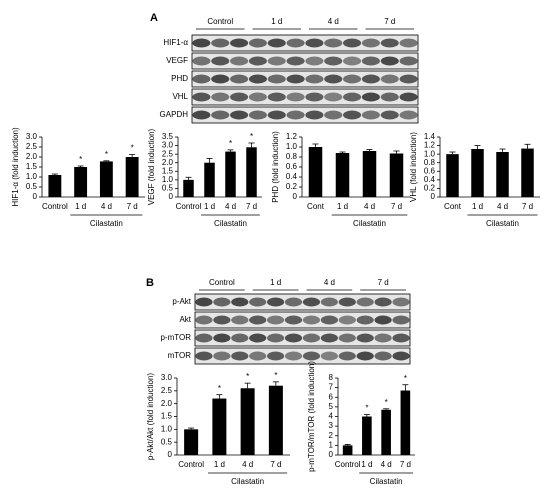 The height and width of the screenshot is (495, 550). I want to click on group-label: Cilastatin, so click(502, 223).